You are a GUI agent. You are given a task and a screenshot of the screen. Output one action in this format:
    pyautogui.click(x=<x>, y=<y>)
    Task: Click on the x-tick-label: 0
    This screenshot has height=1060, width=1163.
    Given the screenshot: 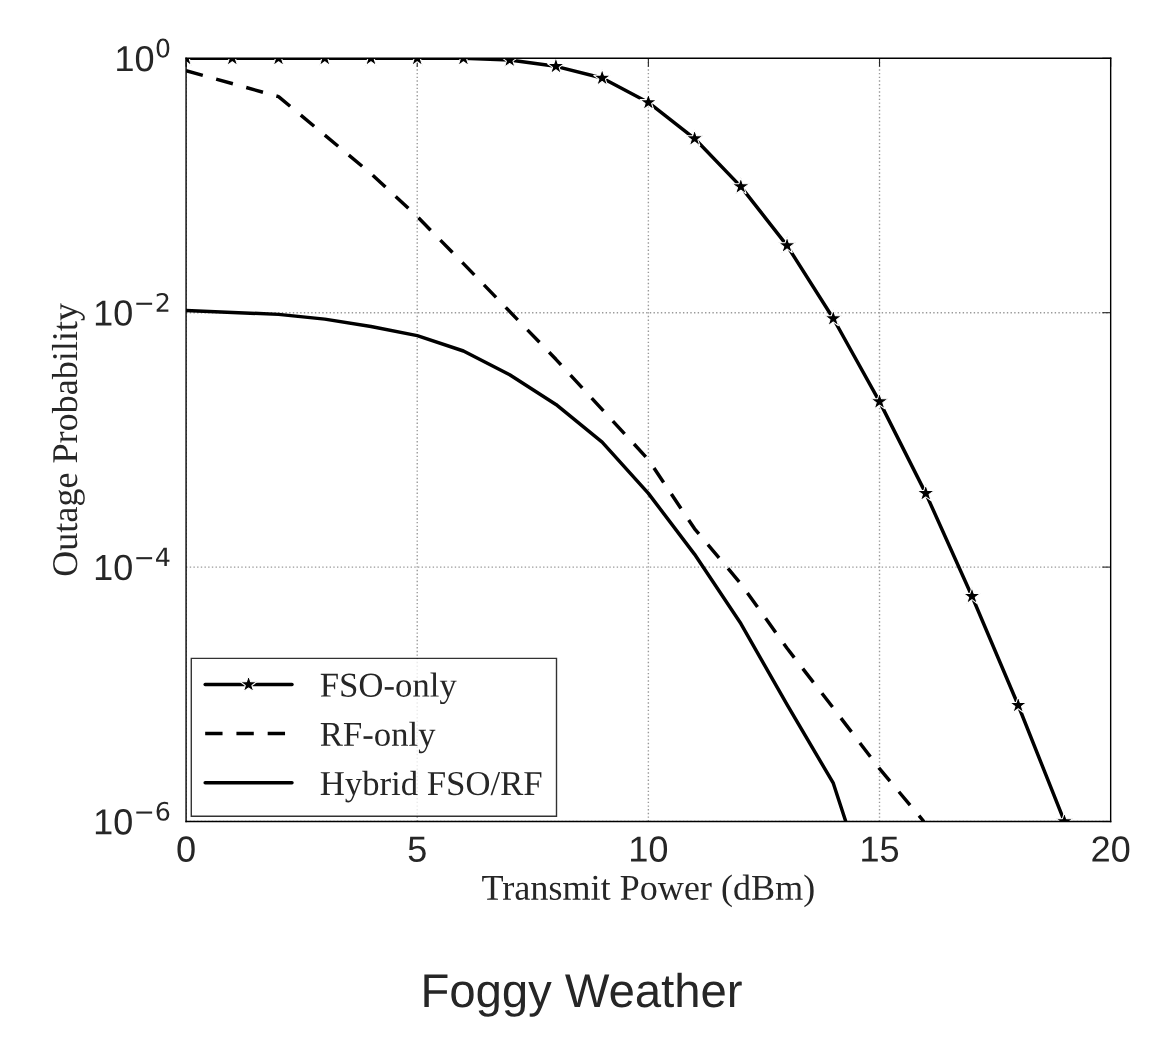 What is the action you would take?
    pyautogui.click(x=186, y=849)
    